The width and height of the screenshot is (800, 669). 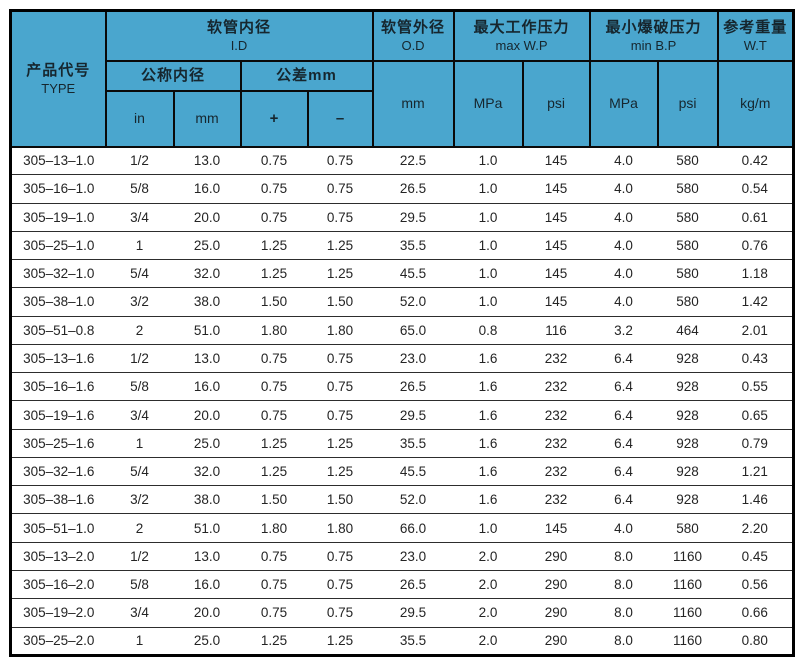 I want to click on cell-type: 305–13–2.0, so click(x=58, y=556).